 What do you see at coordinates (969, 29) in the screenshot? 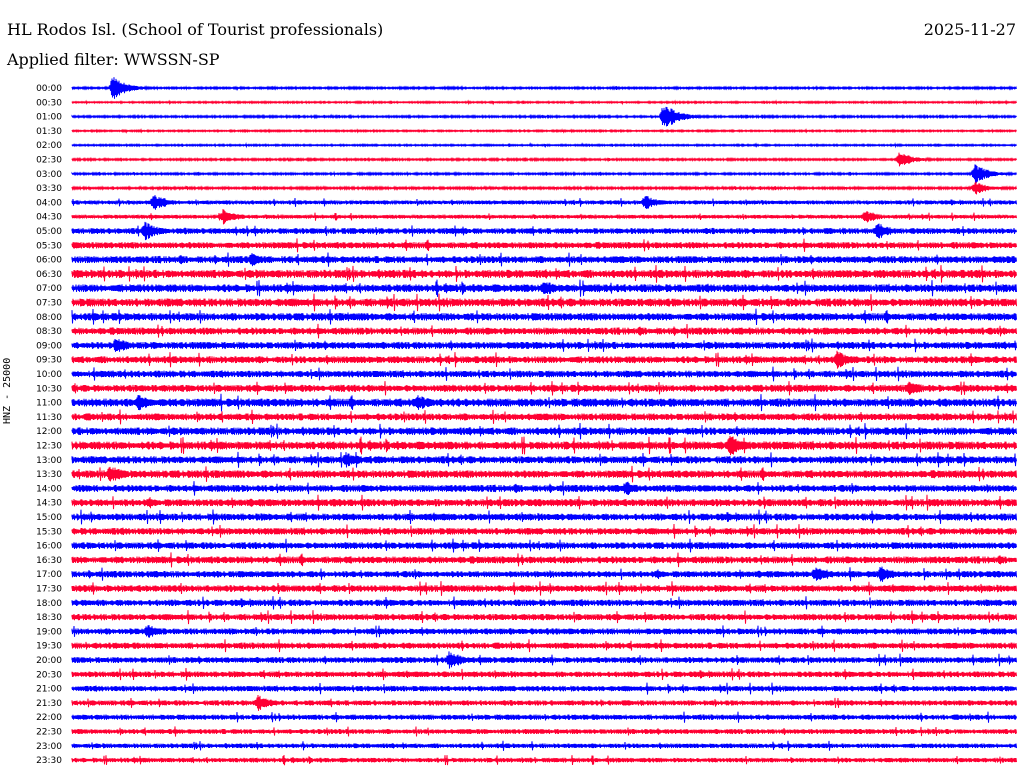
I see `date-label: 2025-11-27` at bounding box center [969, 29].